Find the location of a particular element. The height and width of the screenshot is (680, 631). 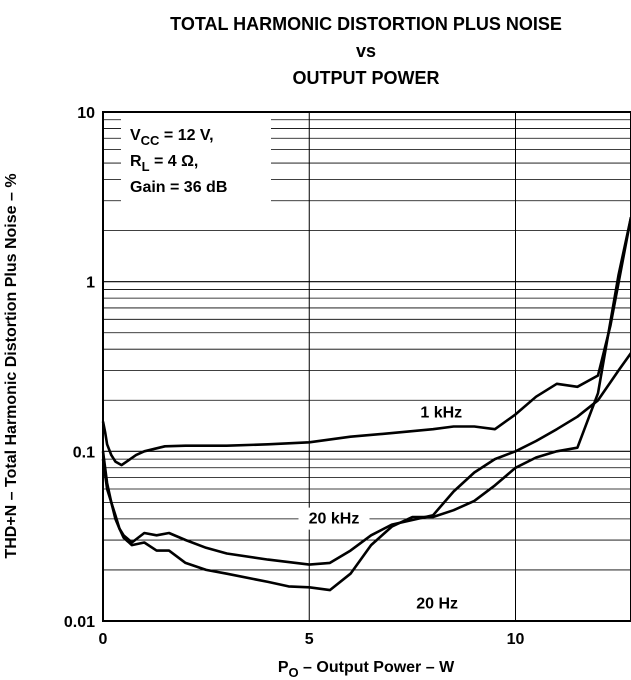

condition-gain: Gain = 36 dB is located at coordinates (178, 187).